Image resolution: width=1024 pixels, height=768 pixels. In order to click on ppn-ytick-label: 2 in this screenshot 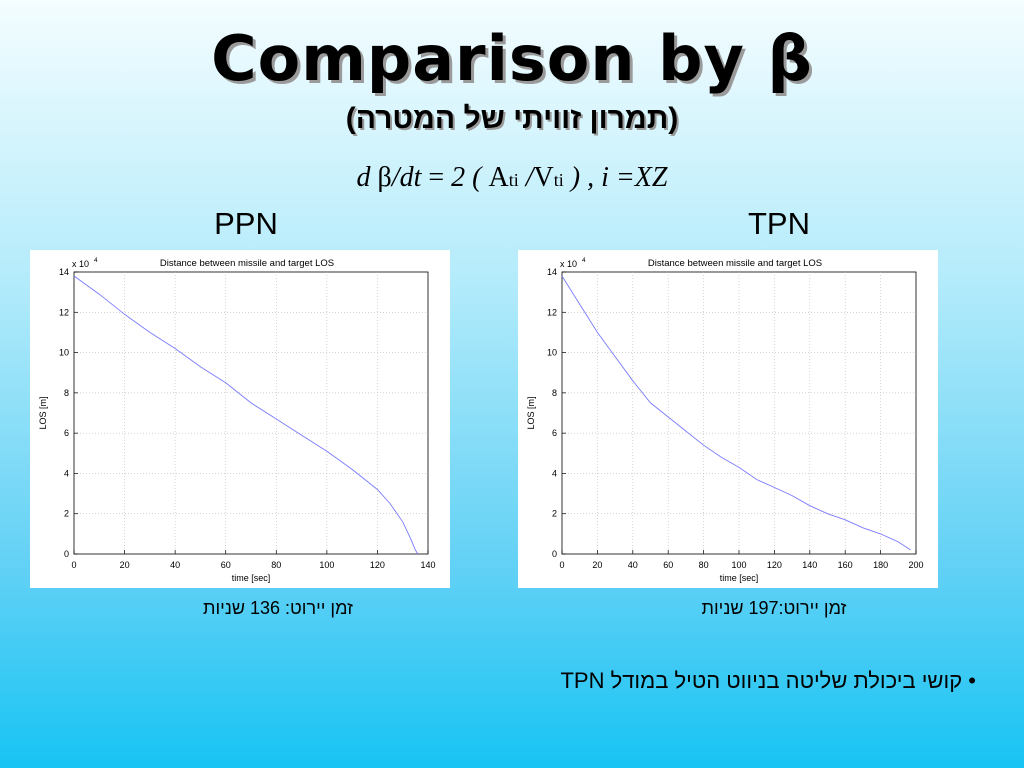, I will do `click(66, 514)`.